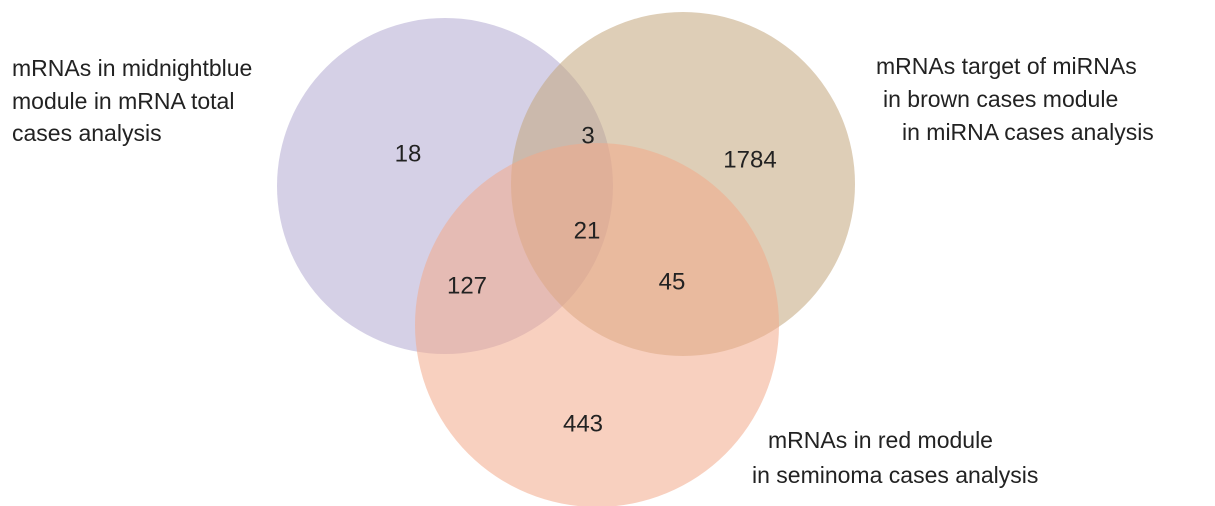 The image size is (1215, 506). Describe the element at coordinates (467, 285) in the screenshot. I see `region-count: 127` at that location.